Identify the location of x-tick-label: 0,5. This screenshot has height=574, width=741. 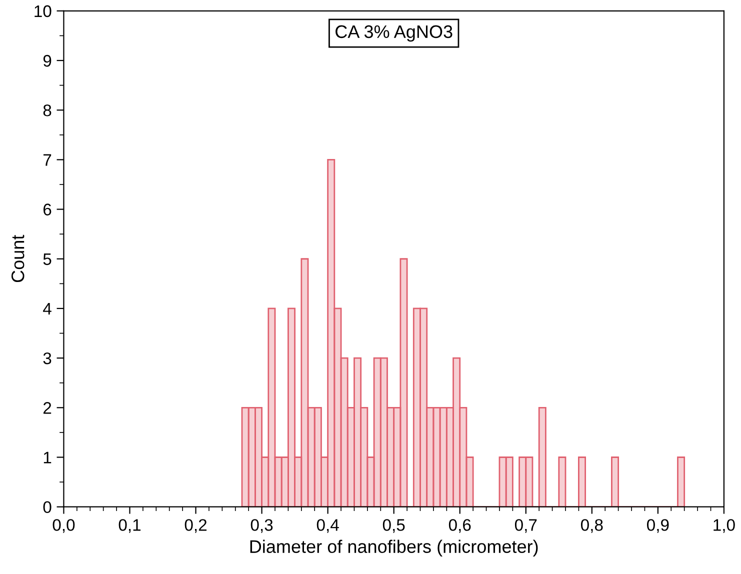
(393, 526).